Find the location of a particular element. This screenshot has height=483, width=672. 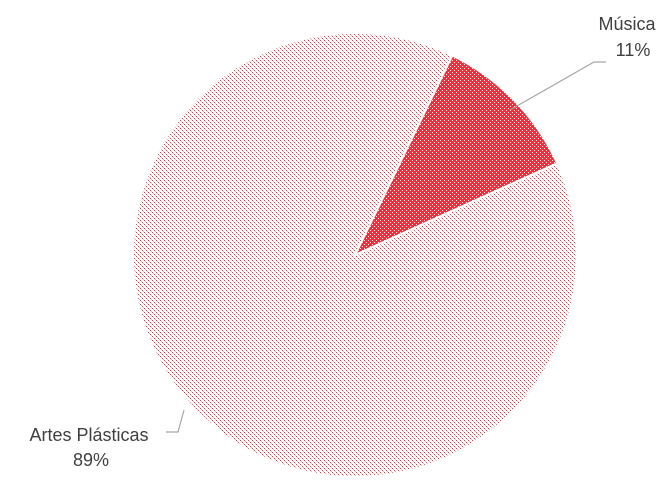

label-artes-plasticas-name: Artes Plásticas is located at coordinates (88, 435).